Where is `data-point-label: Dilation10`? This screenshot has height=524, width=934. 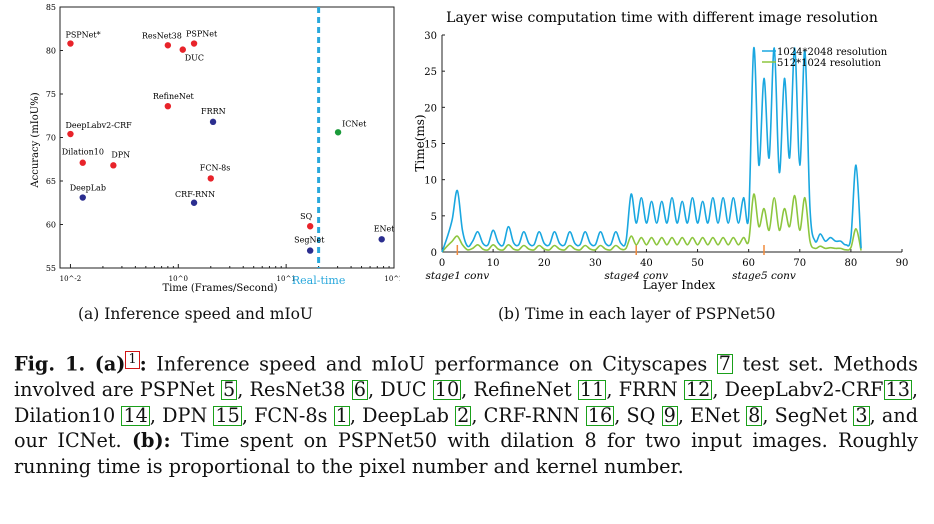
data-point-label: Dilation10 is located at coordinates (83, 152).